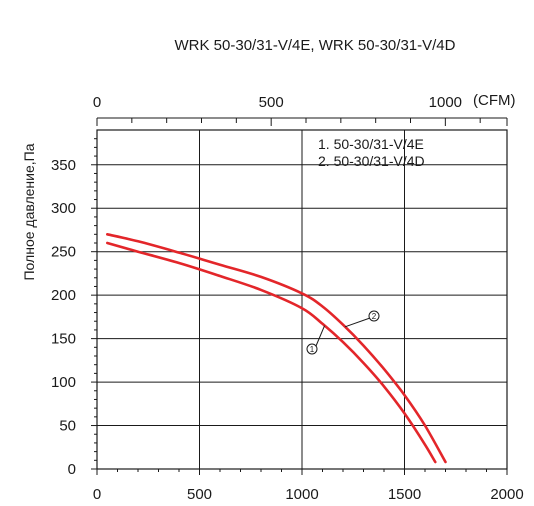 The width and height of the screenshot is (534, 506). What do you see at coordinates (97, 494) in the screenshot?
I see `x-tick-label: 0` at bounding box center [97, 494].